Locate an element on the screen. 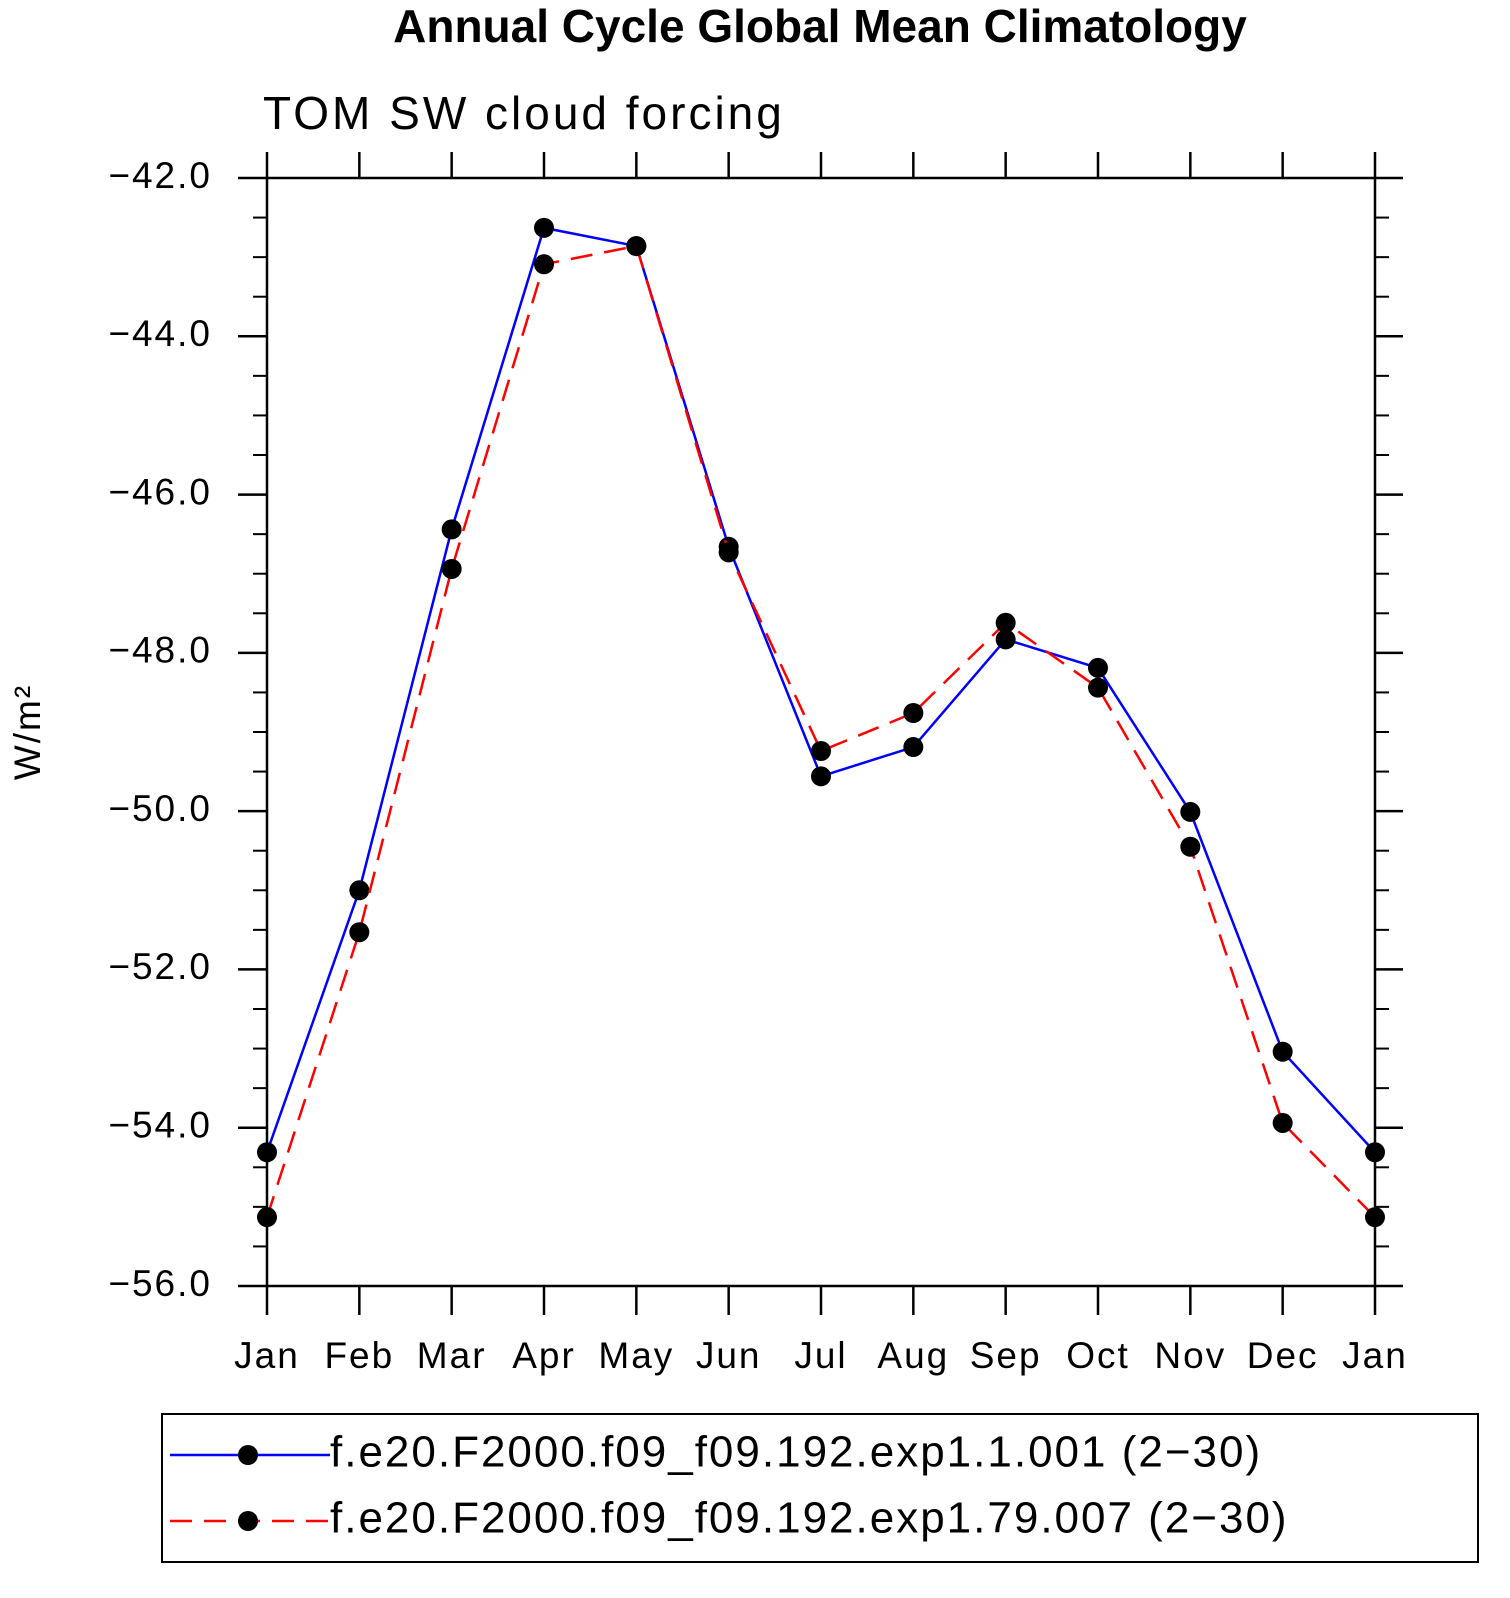 This screenshot has height=1598, width=1510. x-tick-label: Apr is located at coordinates (544, 1355).